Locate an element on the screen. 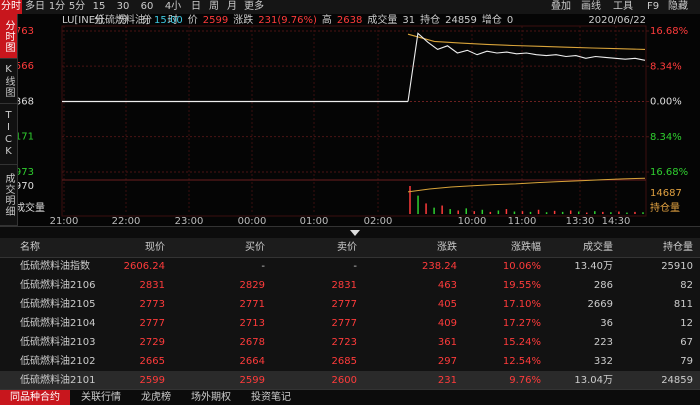 The height and width of the screenshot is (405, 700). splitter is located at coordinates (350, 232).